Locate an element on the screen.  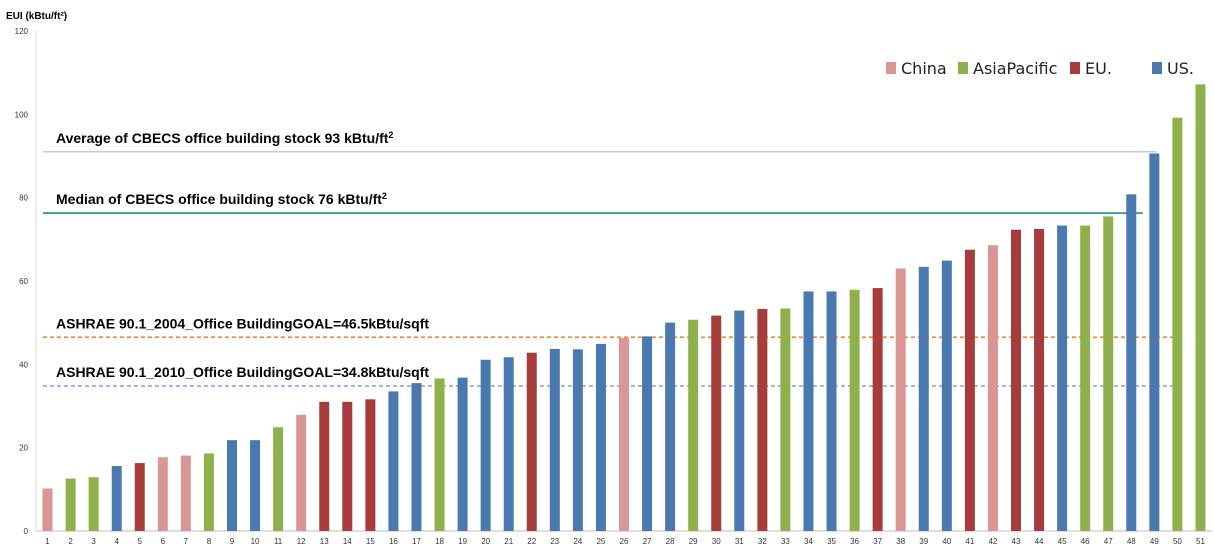
x-tick-label: 6 is located at coordinates (163, 541).